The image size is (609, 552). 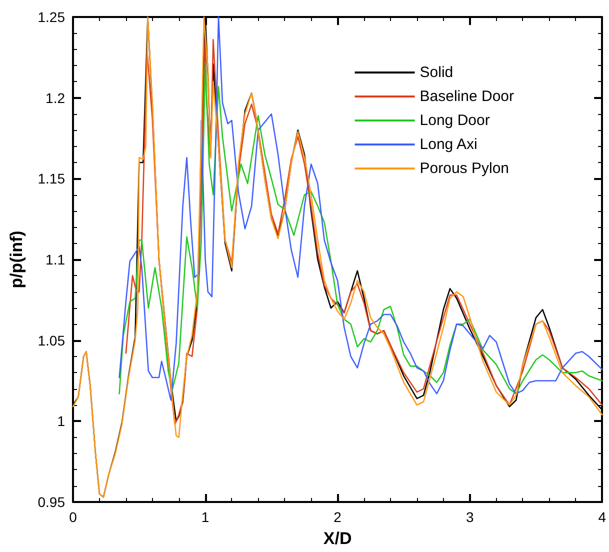 I want to click on y-tick-label: 1.1, so click(x=56, y=260).